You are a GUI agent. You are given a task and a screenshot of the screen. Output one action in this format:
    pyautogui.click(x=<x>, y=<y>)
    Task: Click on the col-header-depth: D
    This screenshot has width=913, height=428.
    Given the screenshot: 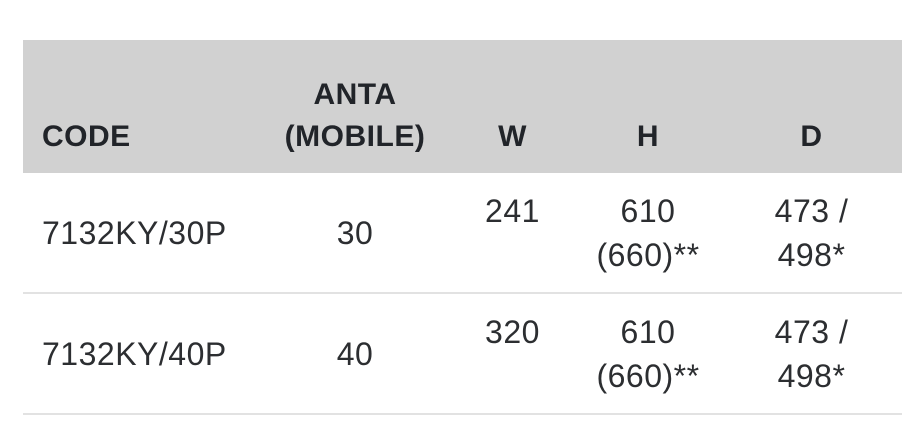 What is the action you would take?
    pyautogui.click(x=811, y=106)
    